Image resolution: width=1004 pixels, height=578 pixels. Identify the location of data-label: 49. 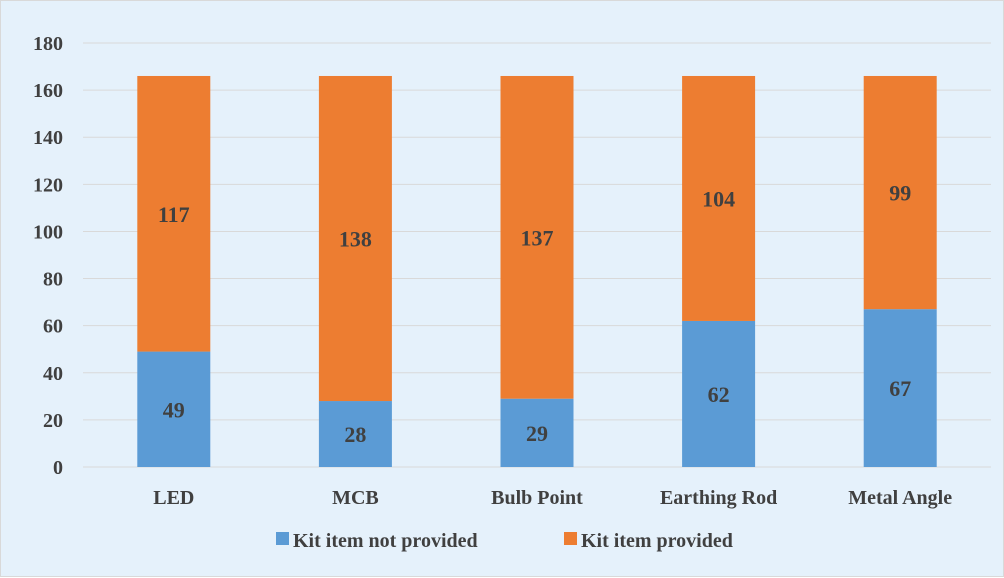
(174, 409).